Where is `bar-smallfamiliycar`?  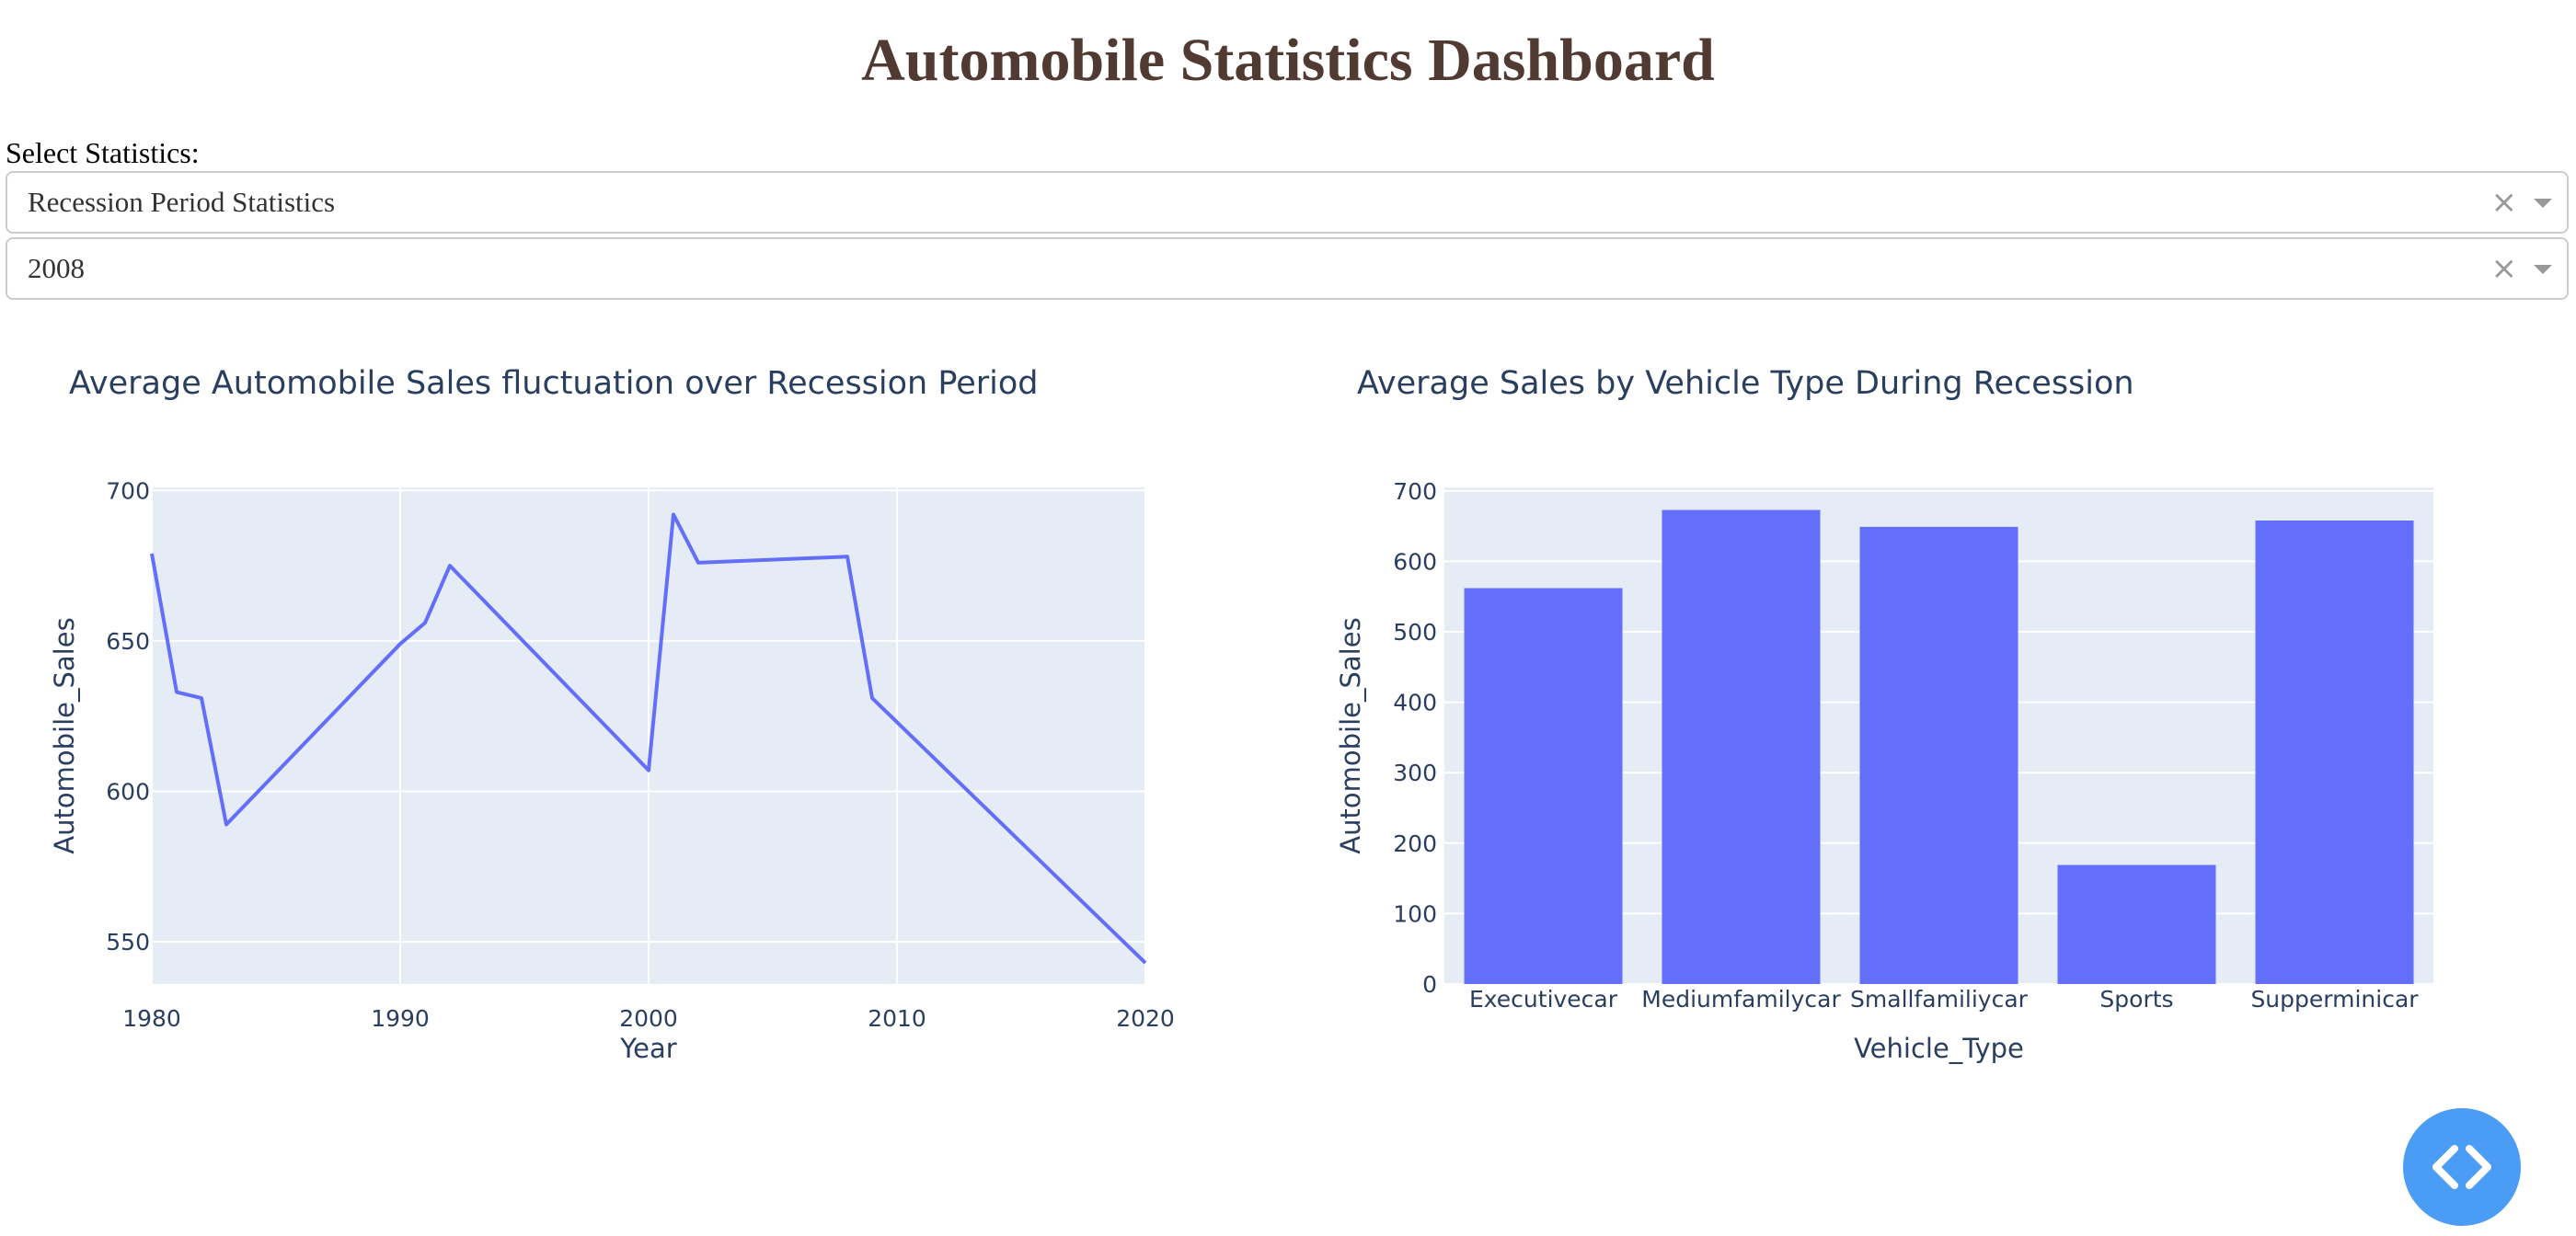
bar-smallfamiliycar is located at coordinates (1938, 755).